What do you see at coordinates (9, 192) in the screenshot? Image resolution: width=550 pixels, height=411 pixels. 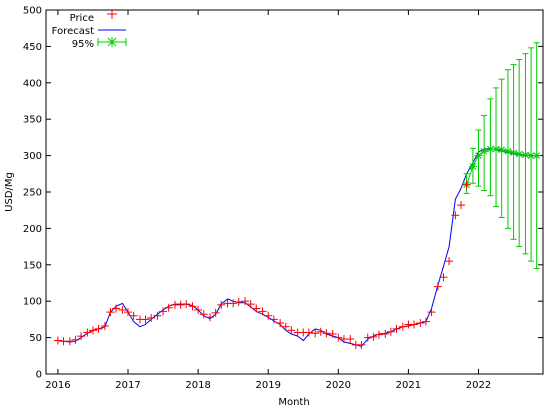 I see `y-axis-label: USD/Mg` at bounding box center [9, 192].